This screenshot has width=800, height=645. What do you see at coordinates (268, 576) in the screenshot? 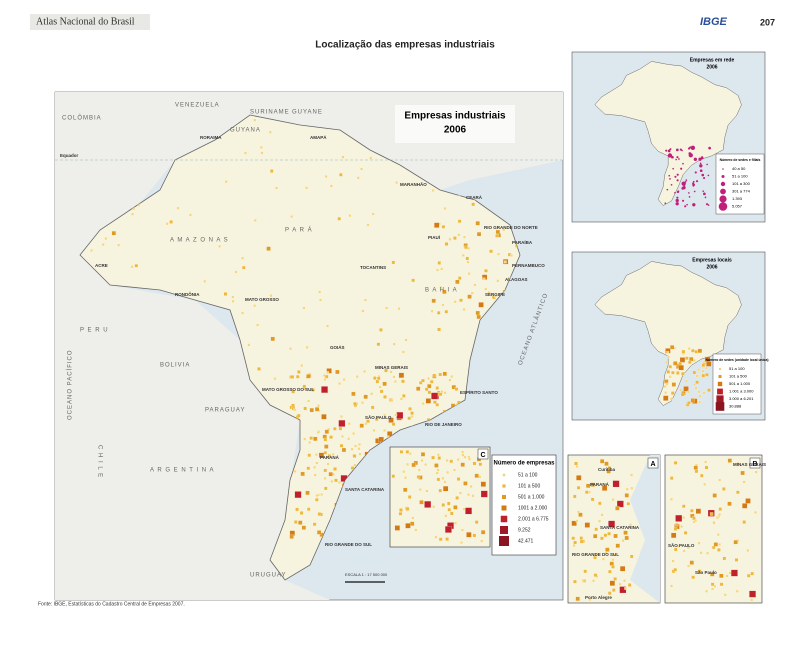
I see `country-label: URUGUAY` at bounding box center [268, 576].